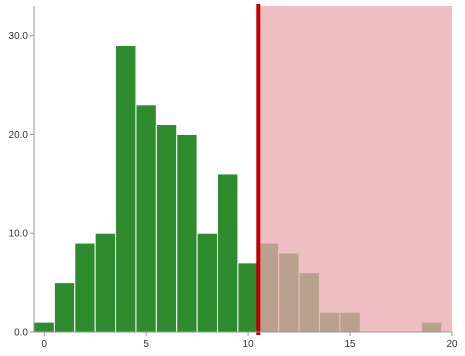  I want to click on y-tick-label-1: 10.0, so click(19, 234).